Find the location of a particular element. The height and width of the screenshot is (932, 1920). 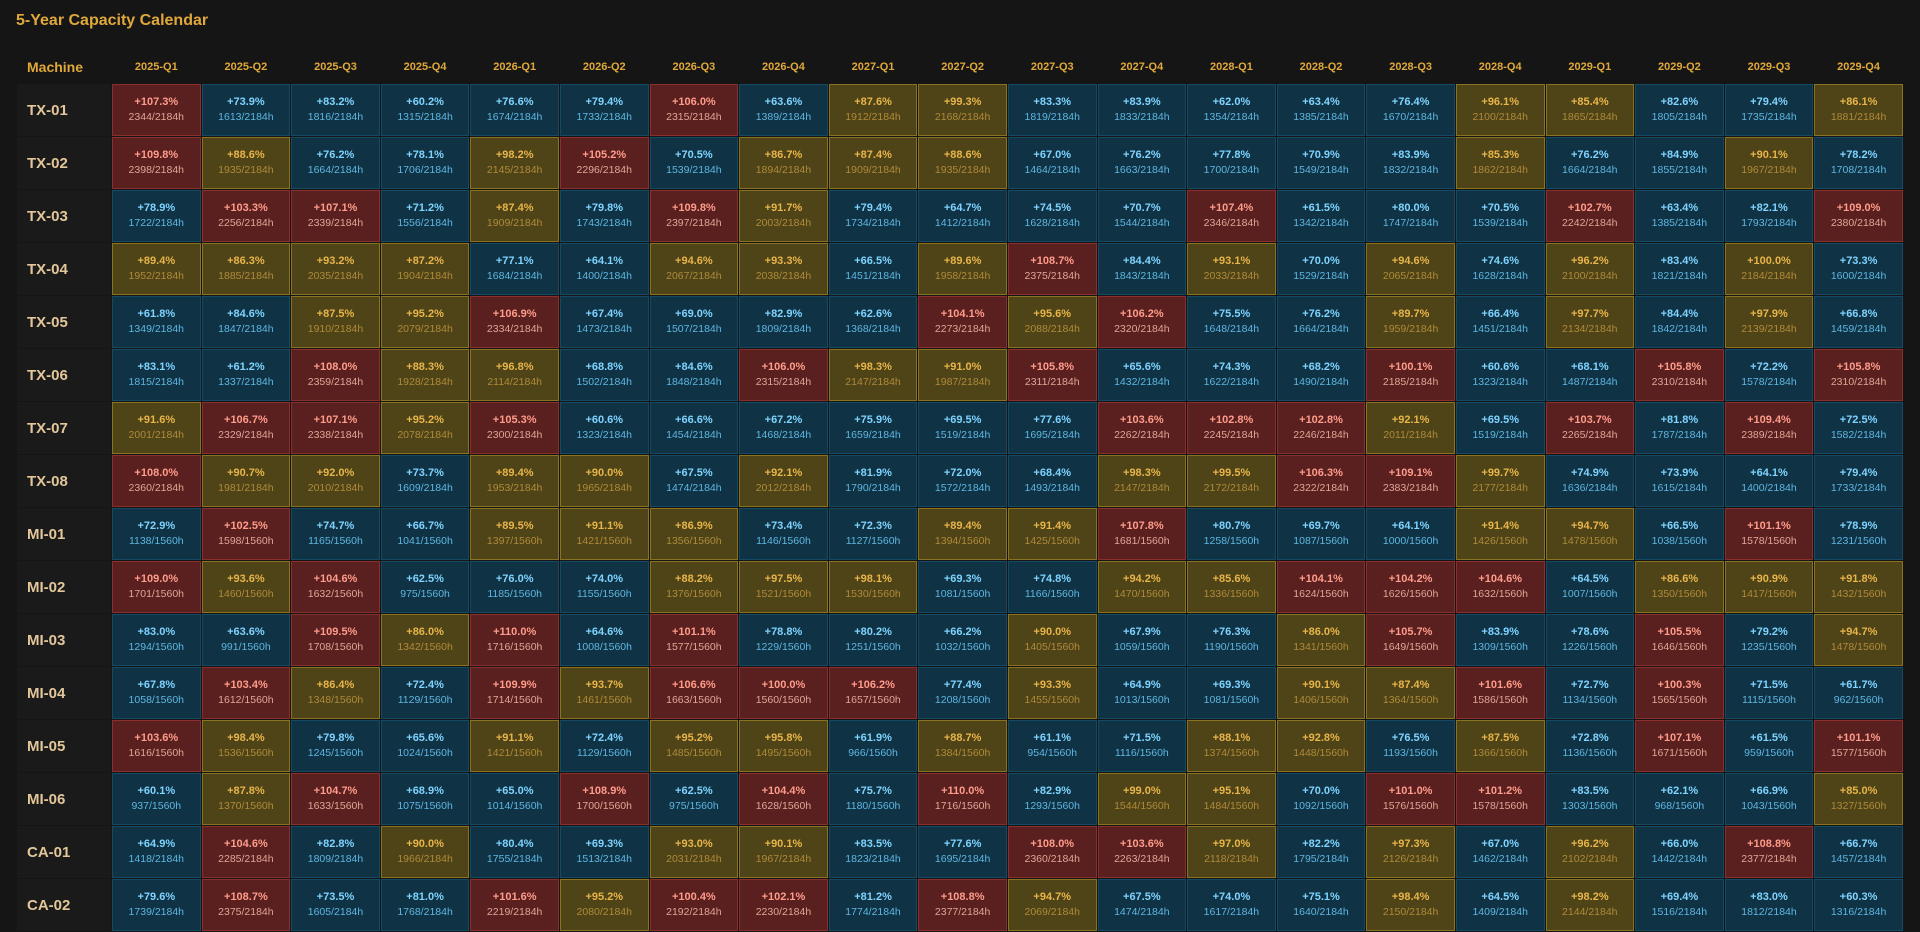

capacity-cell: +76.6% 1674/2184h is located at coordinates (514, 110).